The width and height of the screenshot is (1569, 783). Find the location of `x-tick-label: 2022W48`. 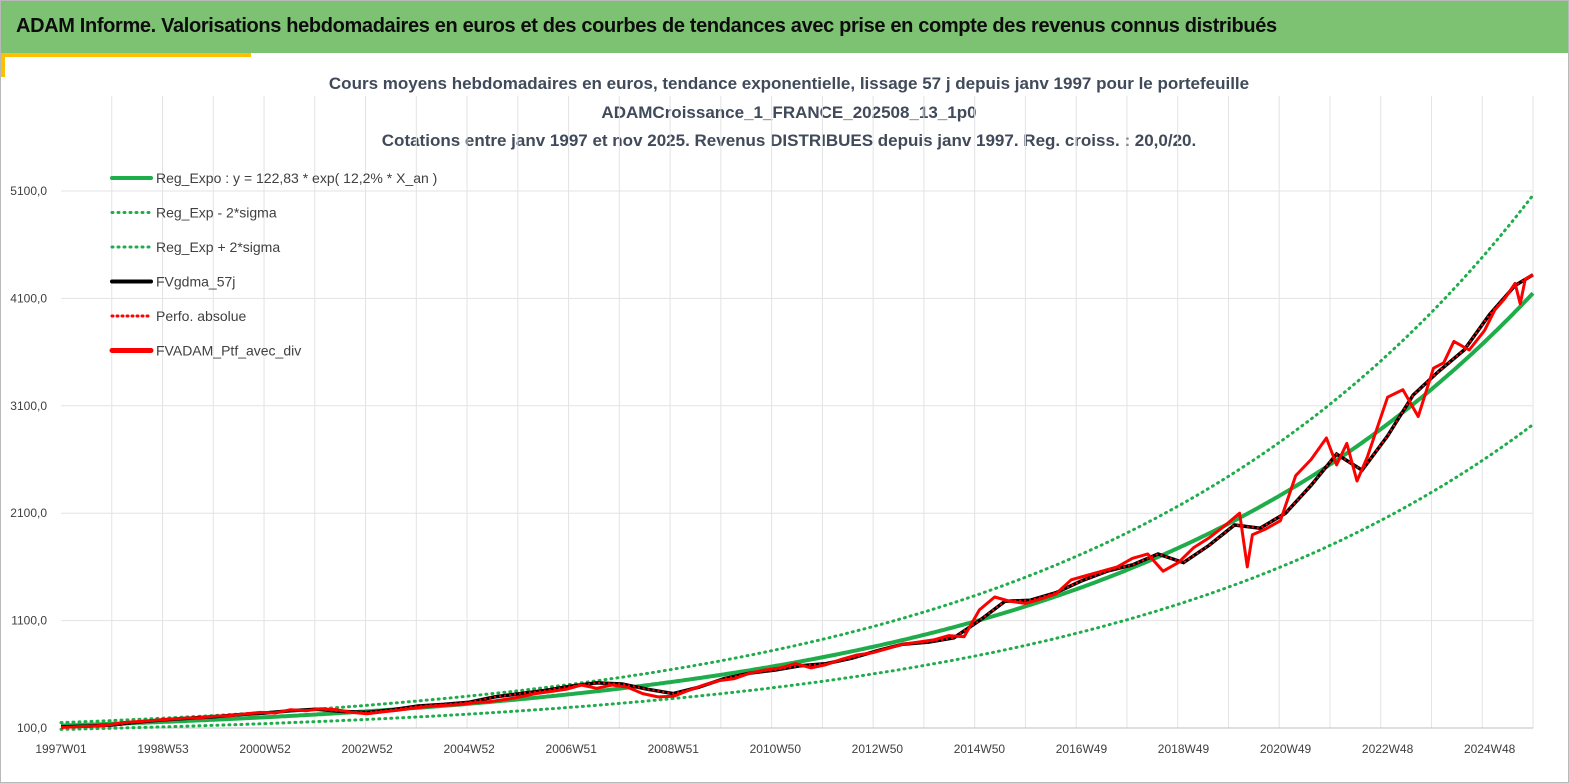

x-tick-label: 2022W48 is located at coordinates (1388, 749).